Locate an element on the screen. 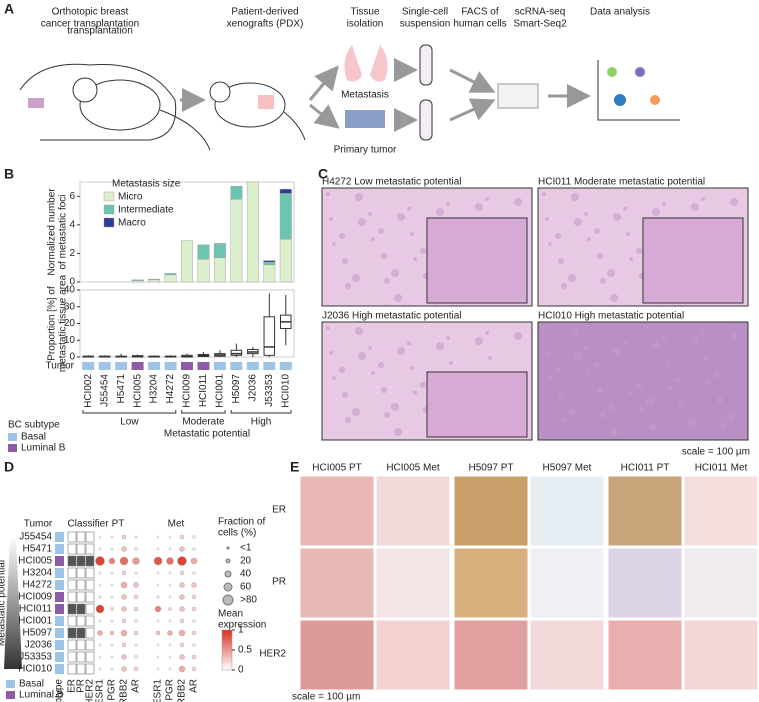  x-tick-label: HCI005 is located at coordinates (137, 391).